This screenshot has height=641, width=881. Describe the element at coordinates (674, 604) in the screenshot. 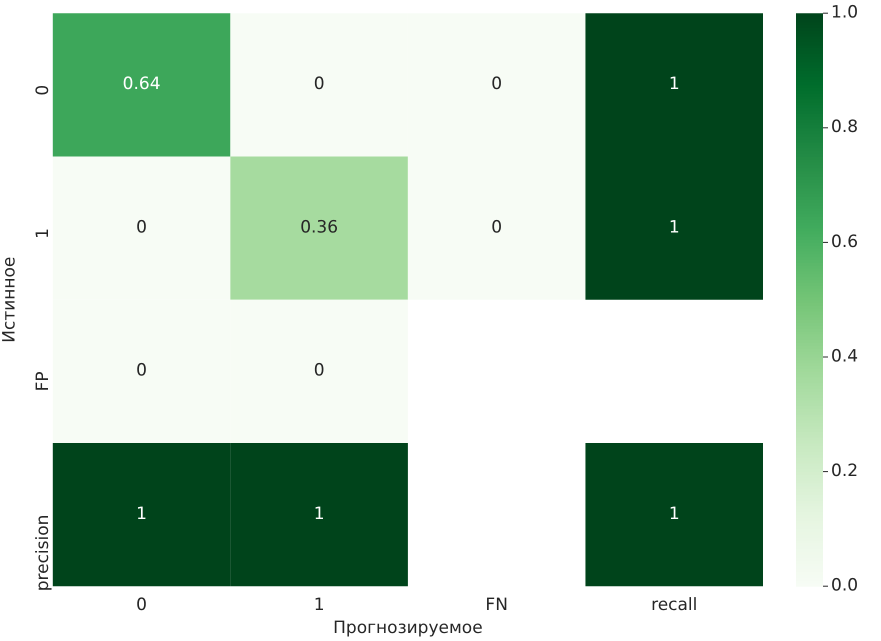

I see `x-tick-label: recall` at that location.